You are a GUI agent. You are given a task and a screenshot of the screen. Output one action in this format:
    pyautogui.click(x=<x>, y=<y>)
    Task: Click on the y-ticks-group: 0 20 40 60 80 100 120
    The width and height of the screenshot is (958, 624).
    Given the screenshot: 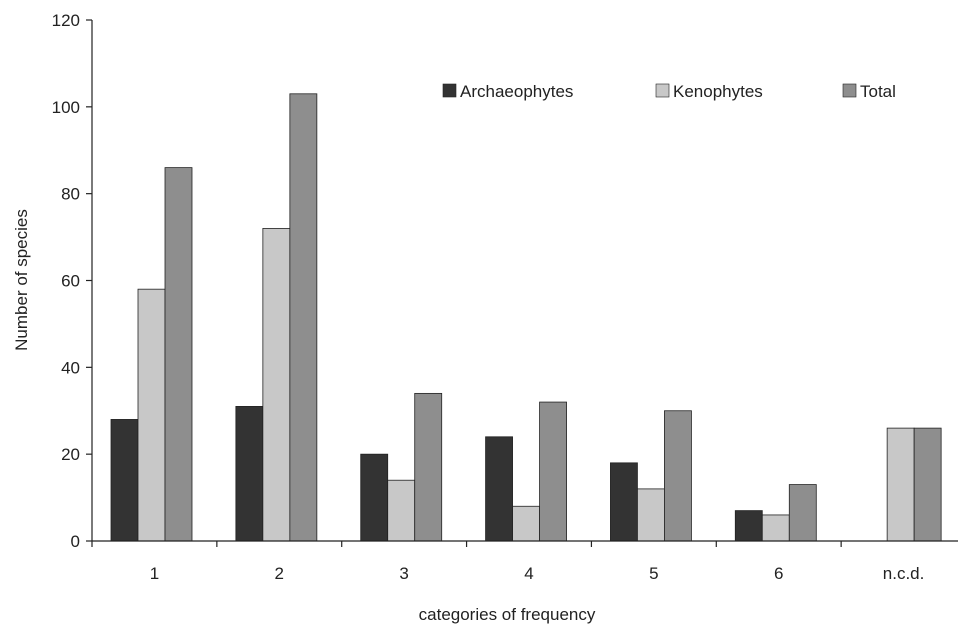 What is the action you would take?
    pyautogui.click(x=72, y=281)
    